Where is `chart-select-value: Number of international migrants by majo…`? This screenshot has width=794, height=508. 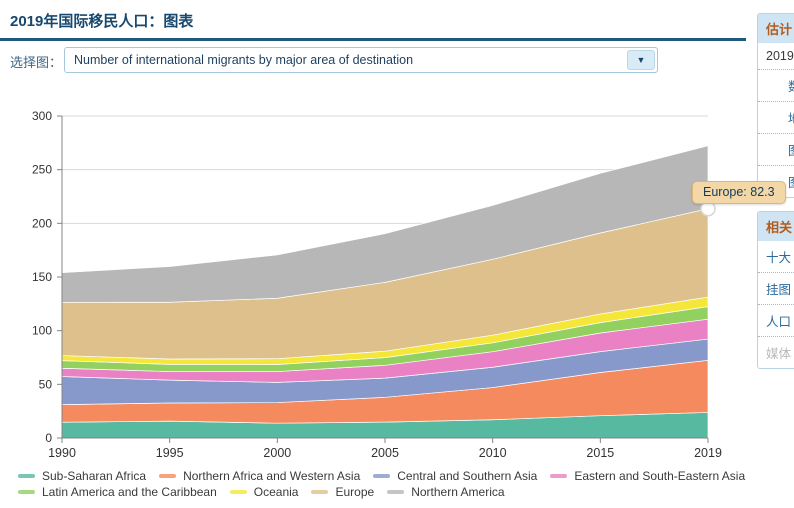
chart-select-value: Number of international migrants by majo… is located at coordinates (244, 60).